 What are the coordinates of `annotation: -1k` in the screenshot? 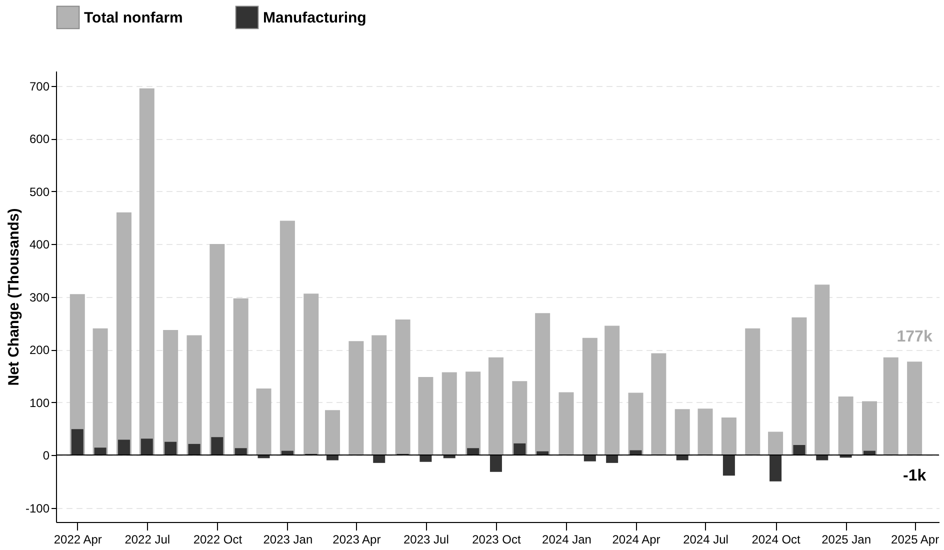 It's located at (914, 476).